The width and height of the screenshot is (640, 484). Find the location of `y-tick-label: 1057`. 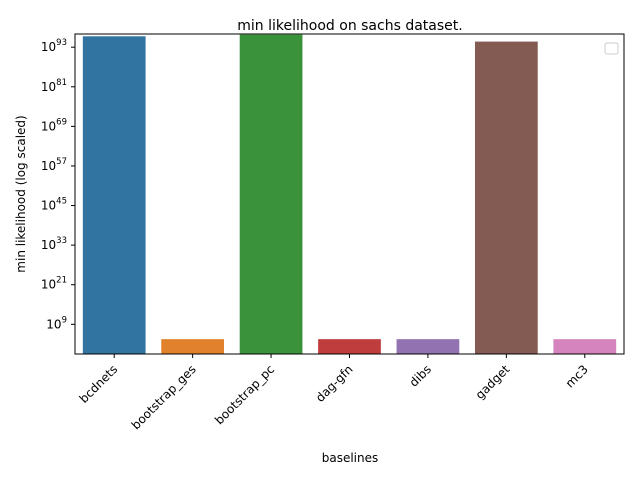

y-tick-label: 1057 is located at coordinates (54, 165).